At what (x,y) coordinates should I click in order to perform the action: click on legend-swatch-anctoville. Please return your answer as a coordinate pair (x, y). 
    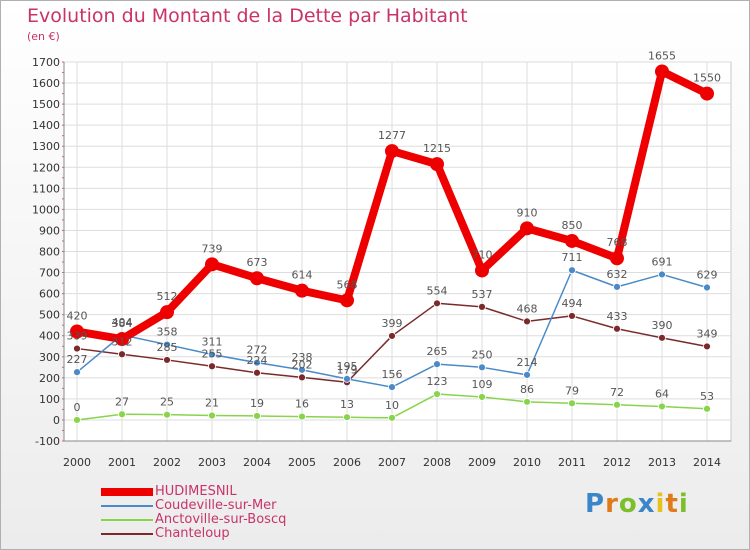
    Looking at the image, I should click on (127, 520).